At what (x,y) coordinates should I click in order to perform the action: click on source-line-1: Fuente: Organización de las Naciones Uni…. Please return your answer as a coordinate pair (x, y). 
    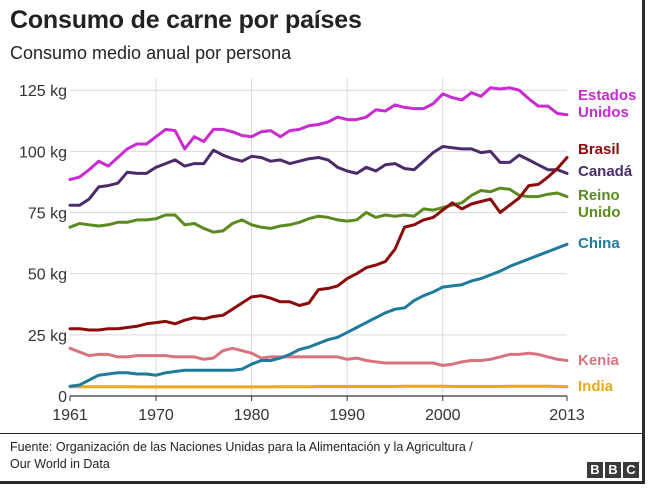
    Looking at the image, I should click on (241, 447).